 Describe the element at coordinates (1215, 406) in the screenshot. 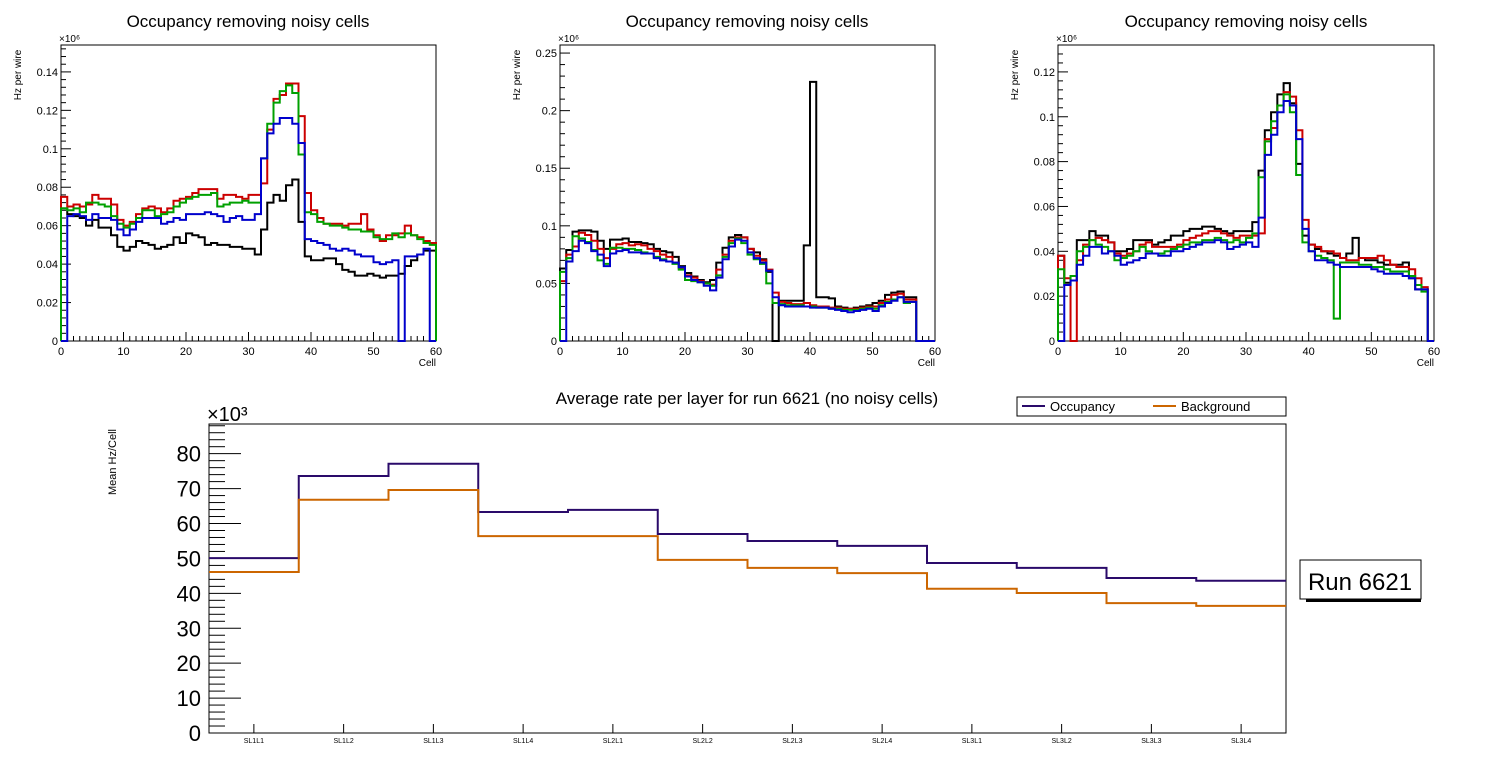

I see `legend-label-background: Background` at that location.